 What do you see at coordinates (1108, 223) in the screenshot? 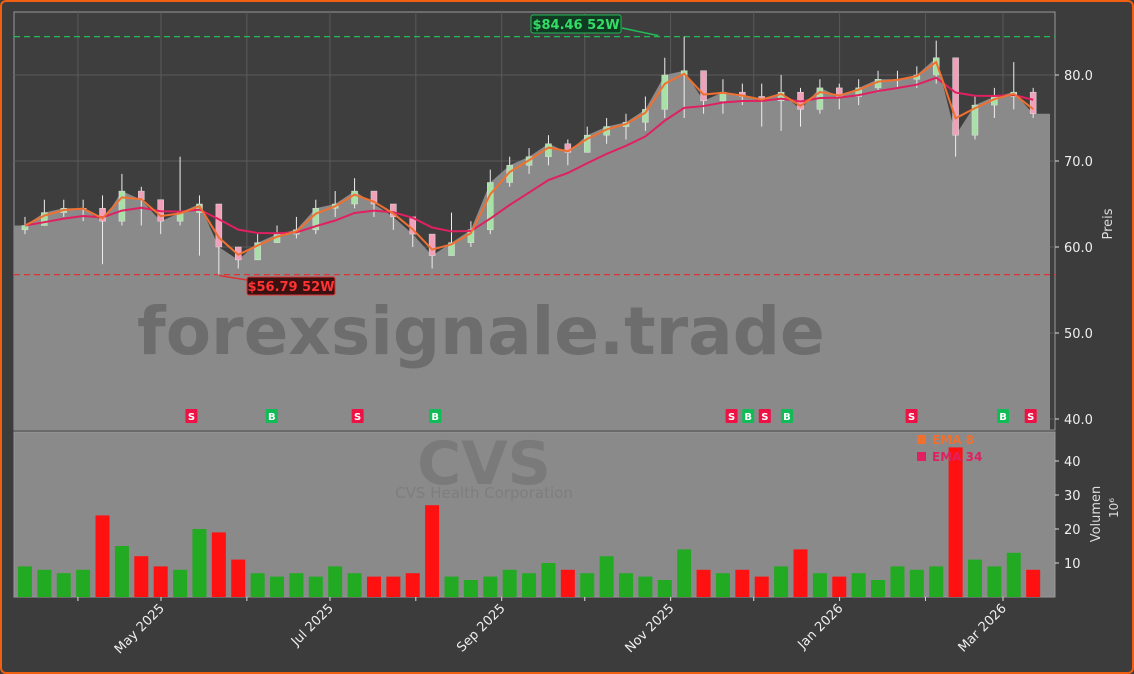
I see `price-axis-label: Preis` at bounding box center [1108, 223].